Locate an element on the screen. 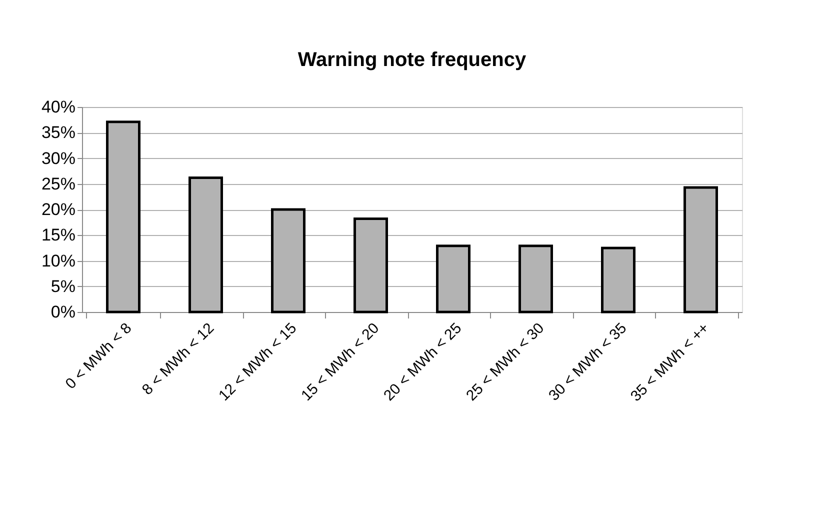  y-tick-label: 40% is located at coordinates (58, 107).